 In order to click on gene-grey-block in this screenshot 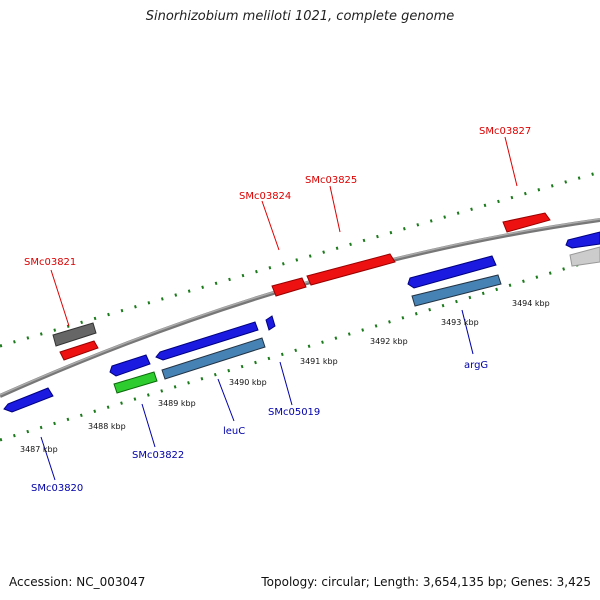, I will do `click(74, 334)`.